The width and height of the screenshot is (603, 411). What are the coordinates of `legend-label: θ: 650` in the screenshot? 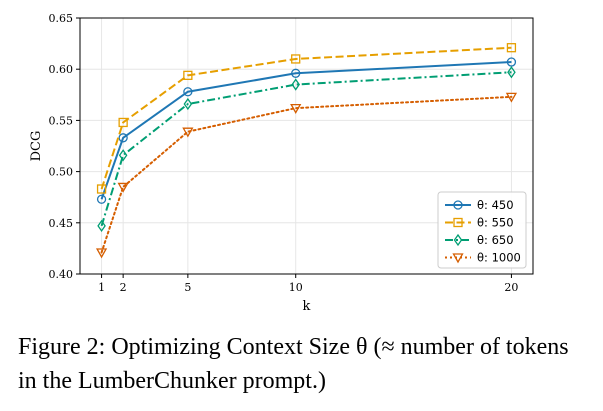 It's located at (495, 240).